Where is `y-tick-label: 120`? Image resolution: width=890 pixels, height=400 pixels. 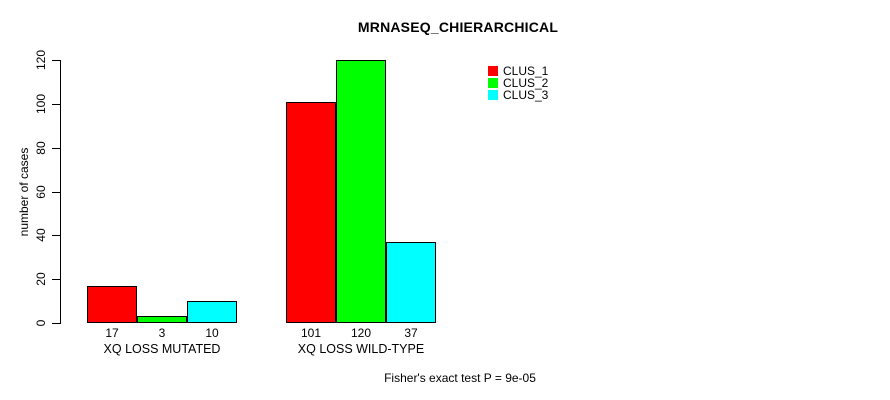 y-tick-label: 120 is located at coordinates (41, 60).